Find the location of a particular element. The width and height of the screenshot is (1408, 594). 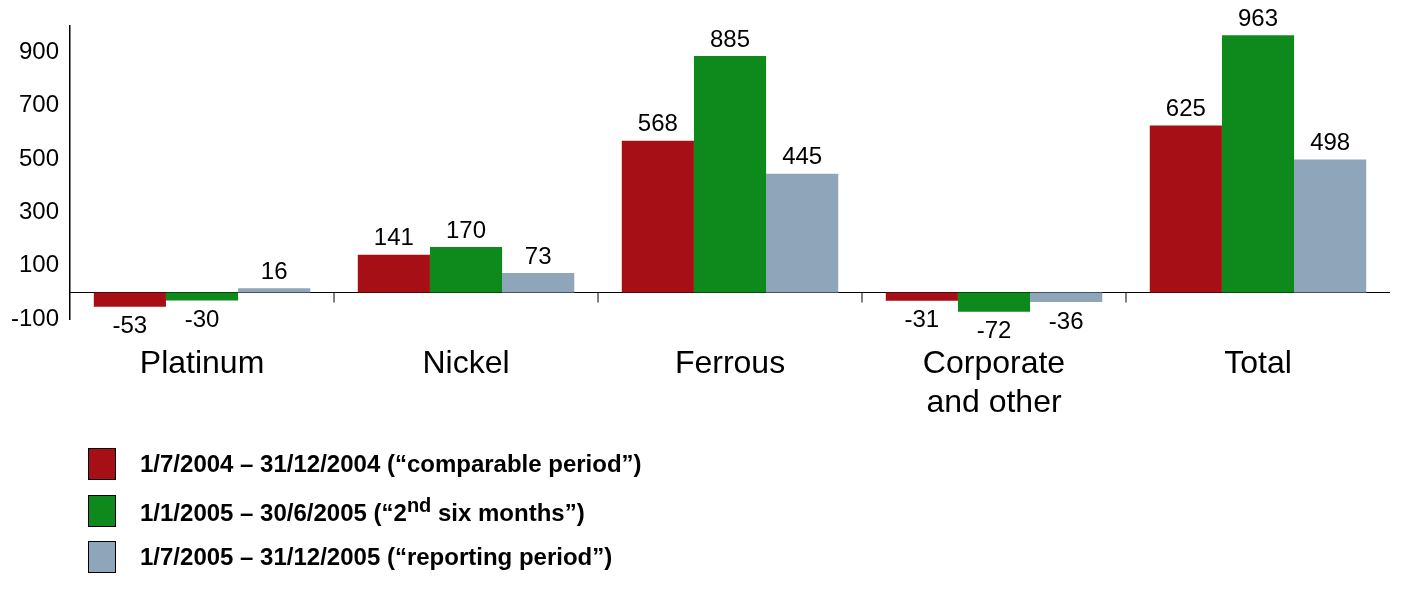

y-tick-label: -100 is located at coordinates (35, 317).